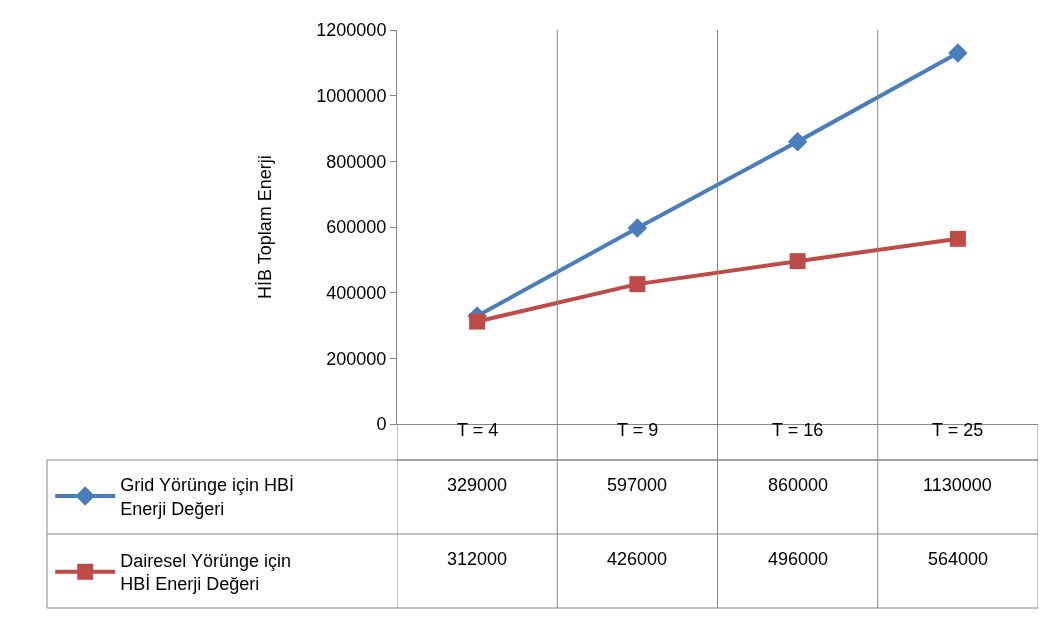  I want to click on data-label: 329000, so click(477, 485).